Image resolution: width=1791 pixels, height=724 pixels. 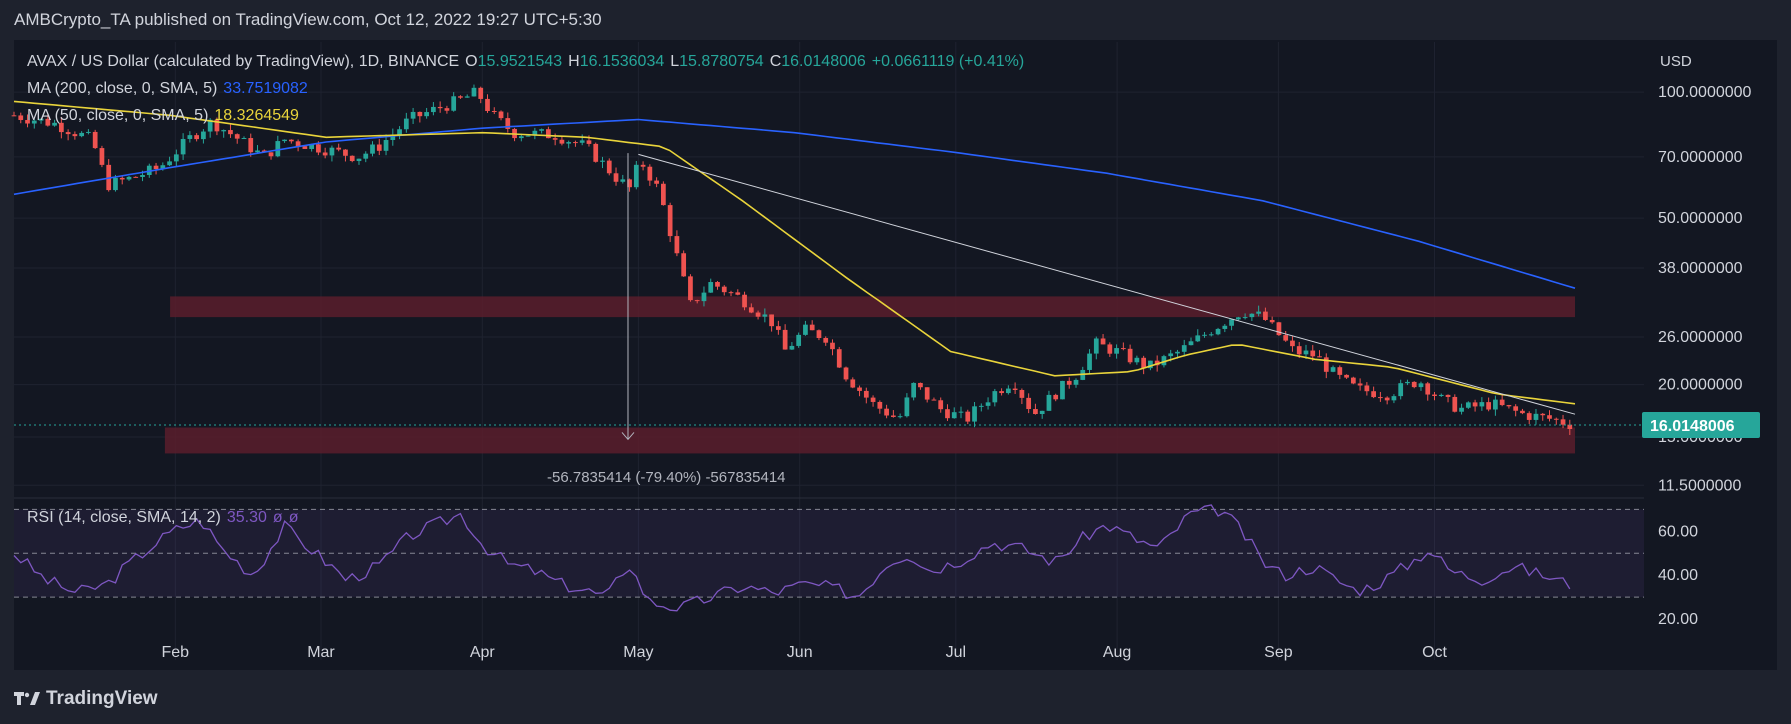 I want to click on time-tick-label: Apr, so click(x=483, y=652).